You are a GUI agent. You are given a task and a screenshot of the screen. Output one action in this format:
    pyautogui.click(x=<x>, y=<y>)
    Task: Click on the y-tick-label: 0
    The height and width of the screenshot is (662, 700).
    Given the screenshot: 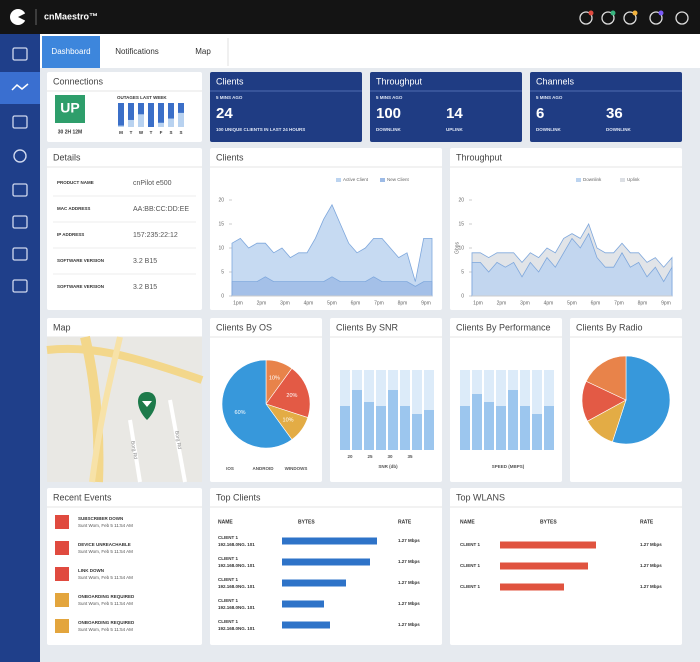 What is the action you would take?
    pyautogui.click(x=462, y=296)
    